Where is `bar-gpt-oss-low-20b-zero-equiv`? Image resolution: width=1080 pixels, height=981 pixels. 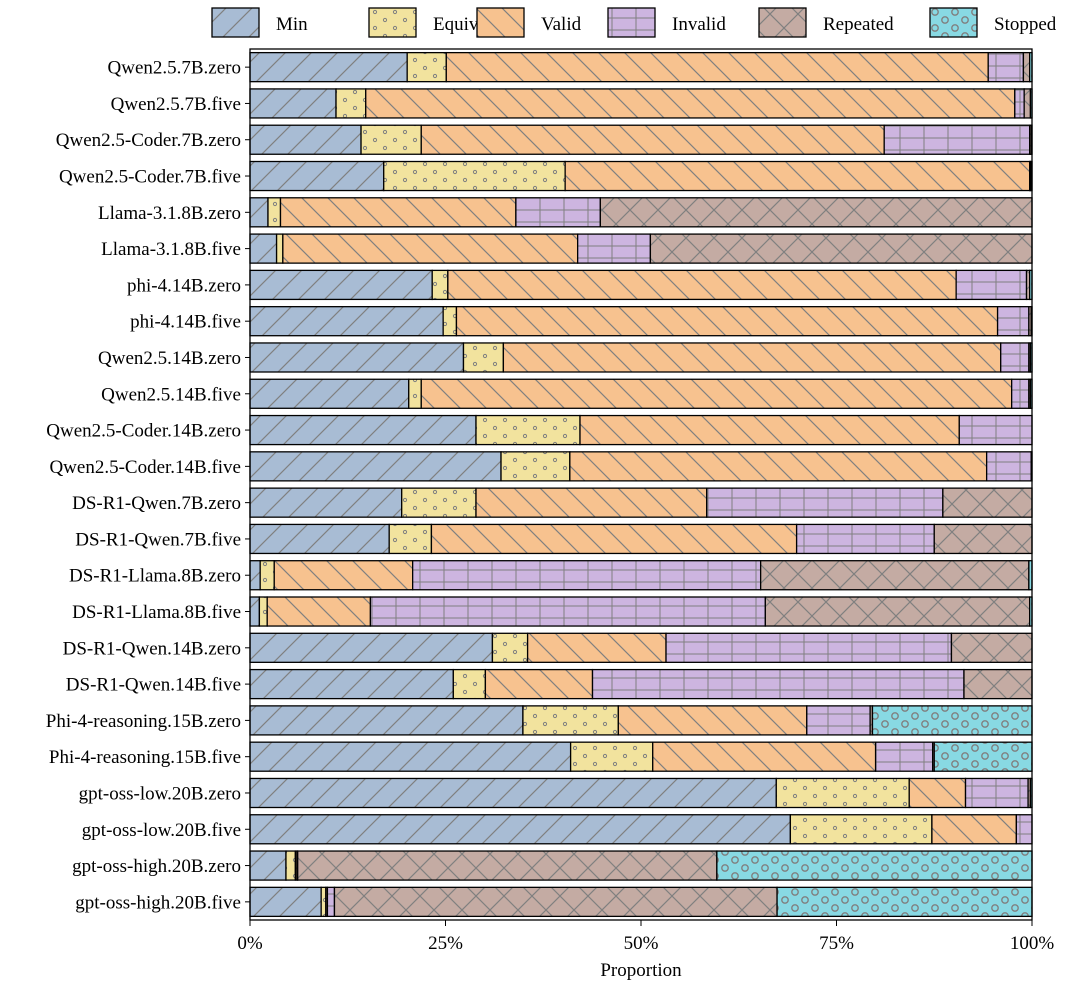
bar-gpt-oss-low-20b-zero-equiv is located at coordinates (842, 793).